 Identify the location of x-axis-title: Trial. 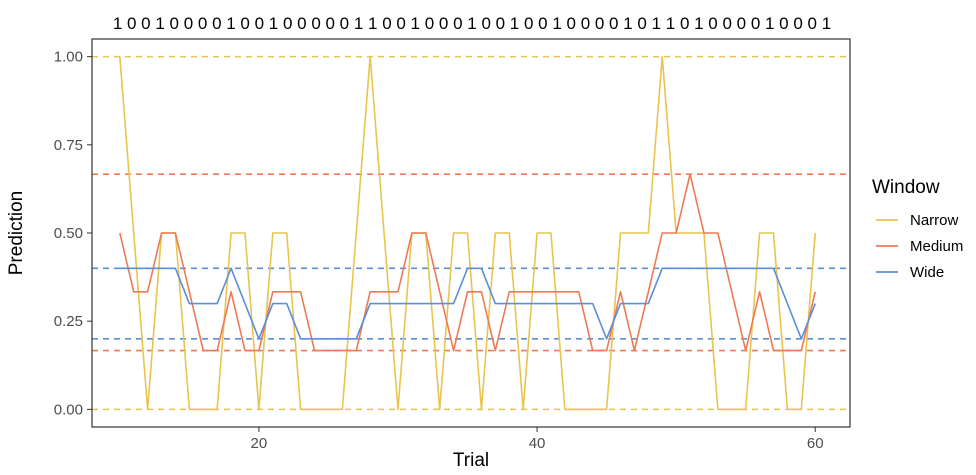
(471, 460).